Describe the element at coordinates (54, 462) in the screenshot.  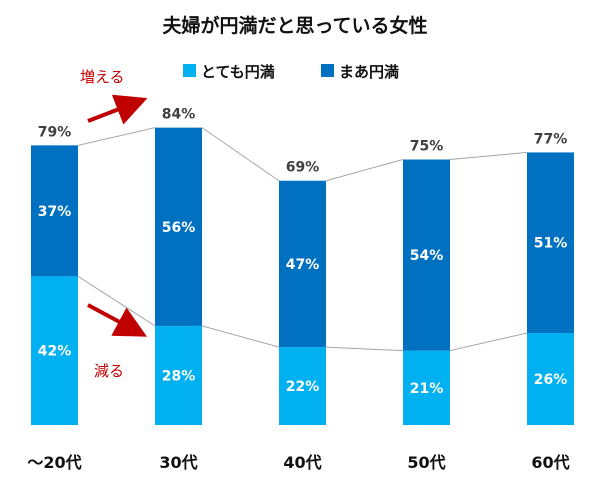
I see `category-tick-label: ～20代` at that location.